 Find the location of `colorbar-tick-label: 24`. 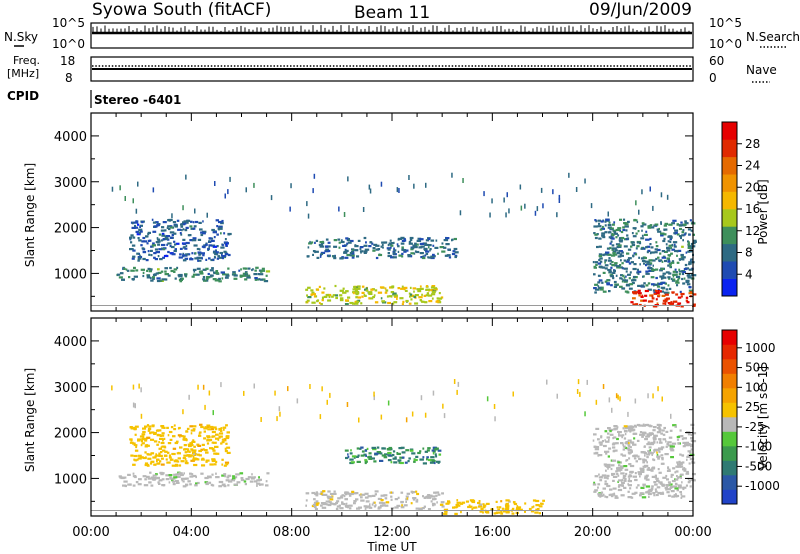

colorbar-tick-label: 24 is located at coordinates (752, 166).